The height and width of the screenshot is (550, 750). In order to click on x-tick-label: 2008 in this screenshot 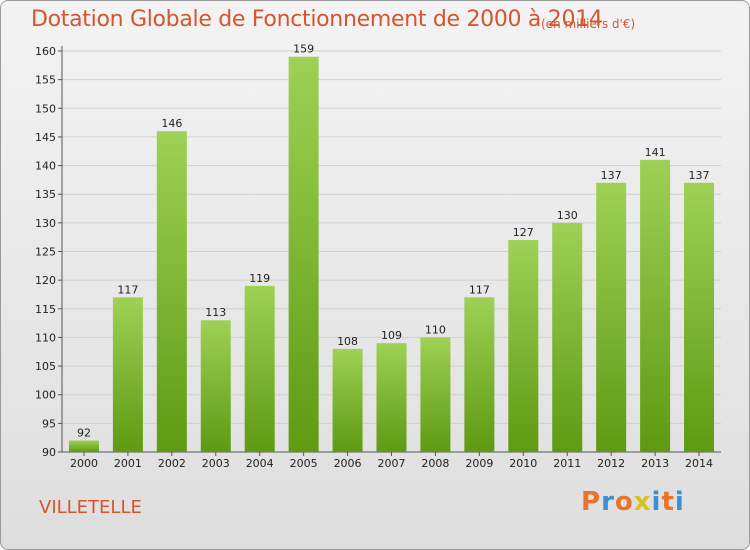, I will do `click(435, 463)`.